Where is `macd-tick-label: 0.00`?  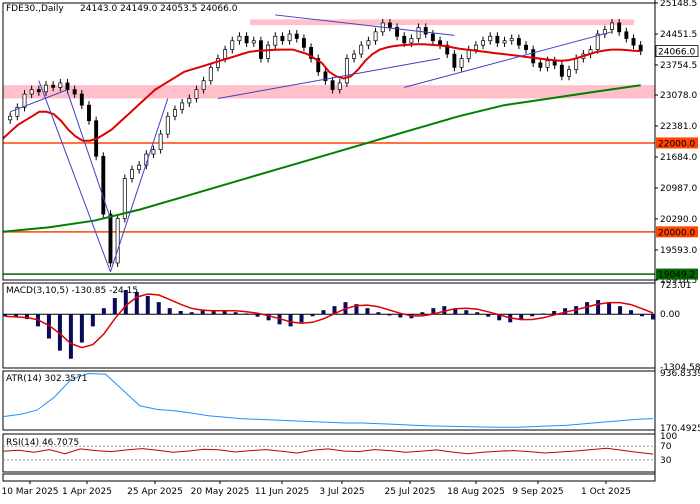
macd-tick-label: 0.00 is located at coordinates (670, 315).